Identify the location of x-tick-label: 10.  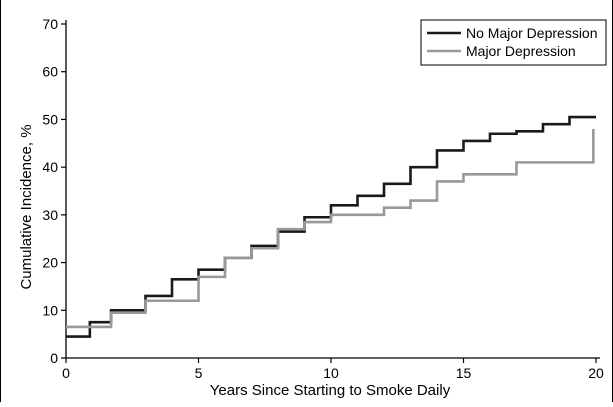
(331, 373).